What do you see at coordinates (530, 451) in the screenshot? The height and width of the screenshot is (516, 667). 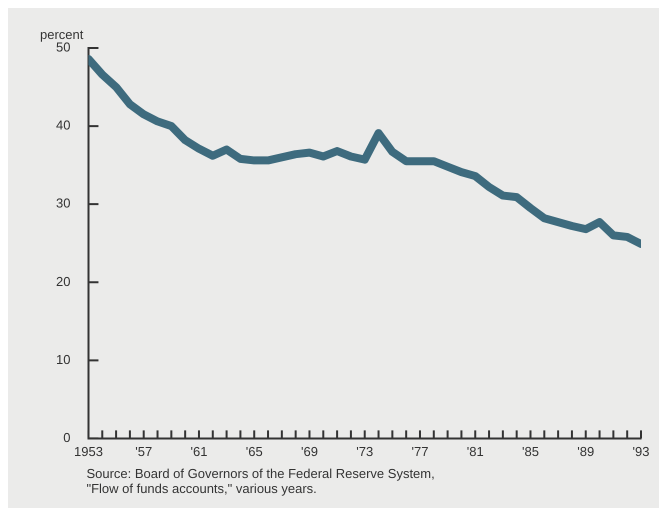 I see `x-tick-label: '85` at bounding box center [530, 451].